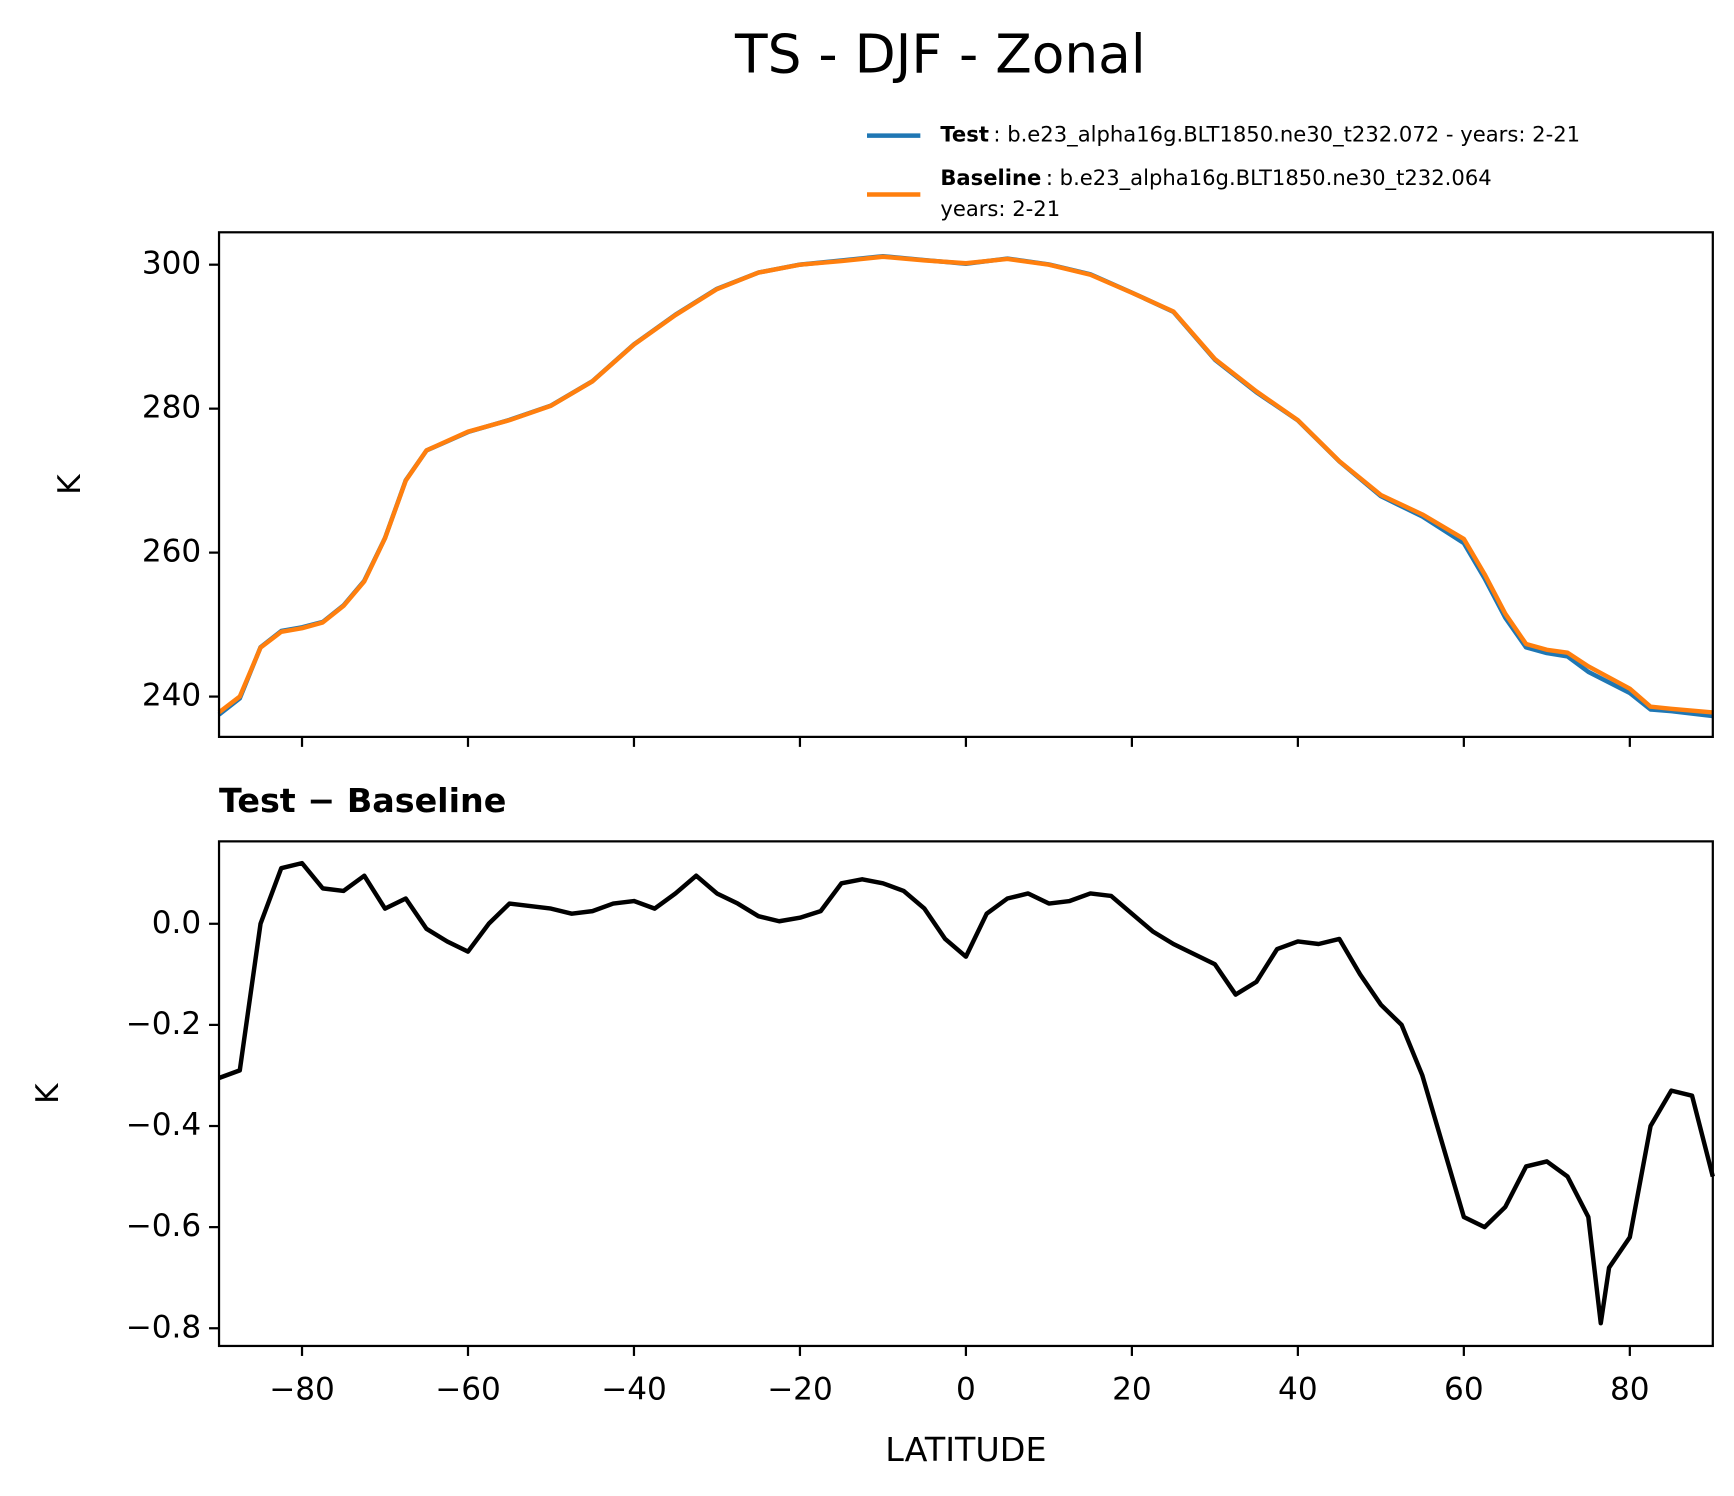  Describe the element at coordinates (362, 800) in the screenshot. I see `subplot-title: Test − Baseline` at that location.